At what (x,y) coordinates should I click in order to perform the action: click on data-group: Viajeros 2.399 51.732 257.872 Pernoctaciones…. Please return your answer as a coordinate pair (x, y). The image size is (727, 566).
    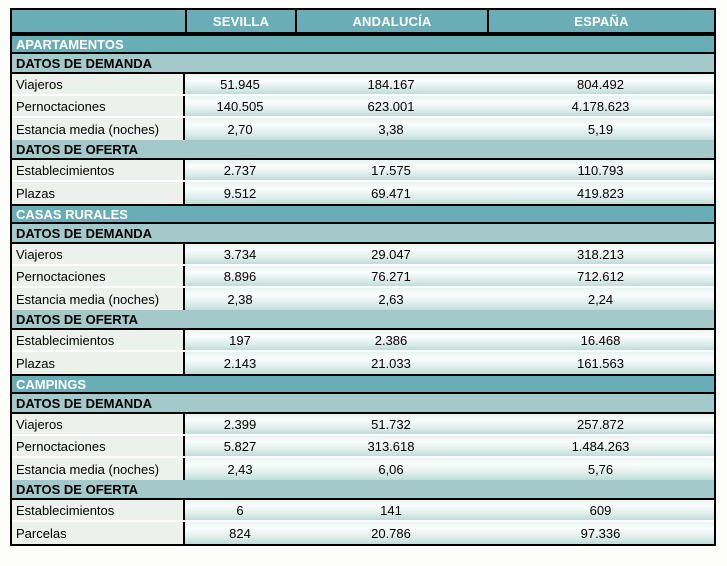
    Looking at the image, I should click on (363, 447).